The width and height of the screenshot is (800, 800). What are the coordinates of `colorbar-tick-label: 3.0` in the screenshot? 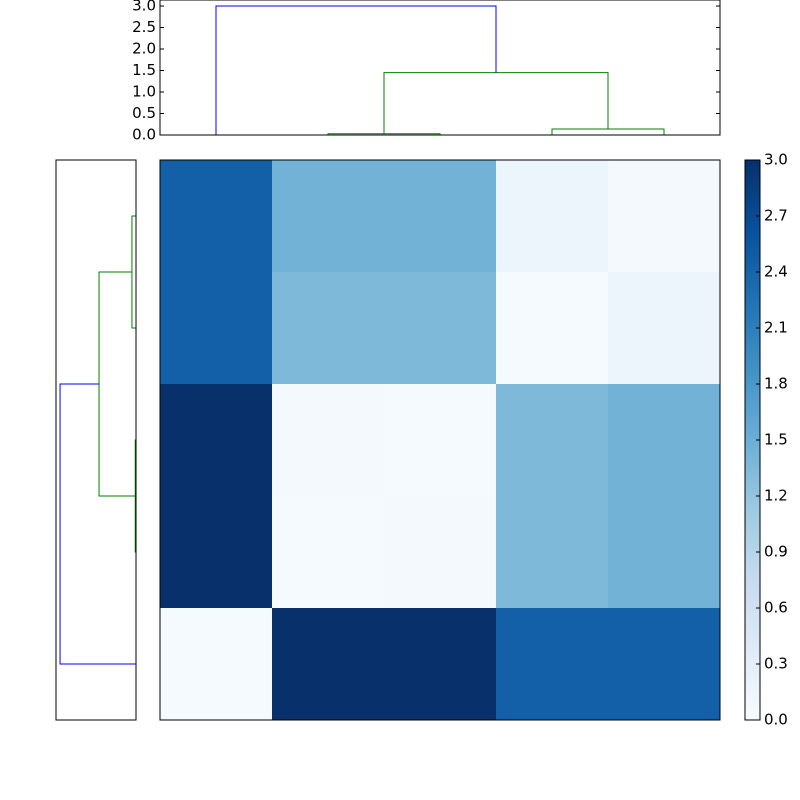 It's located at (776, 160).